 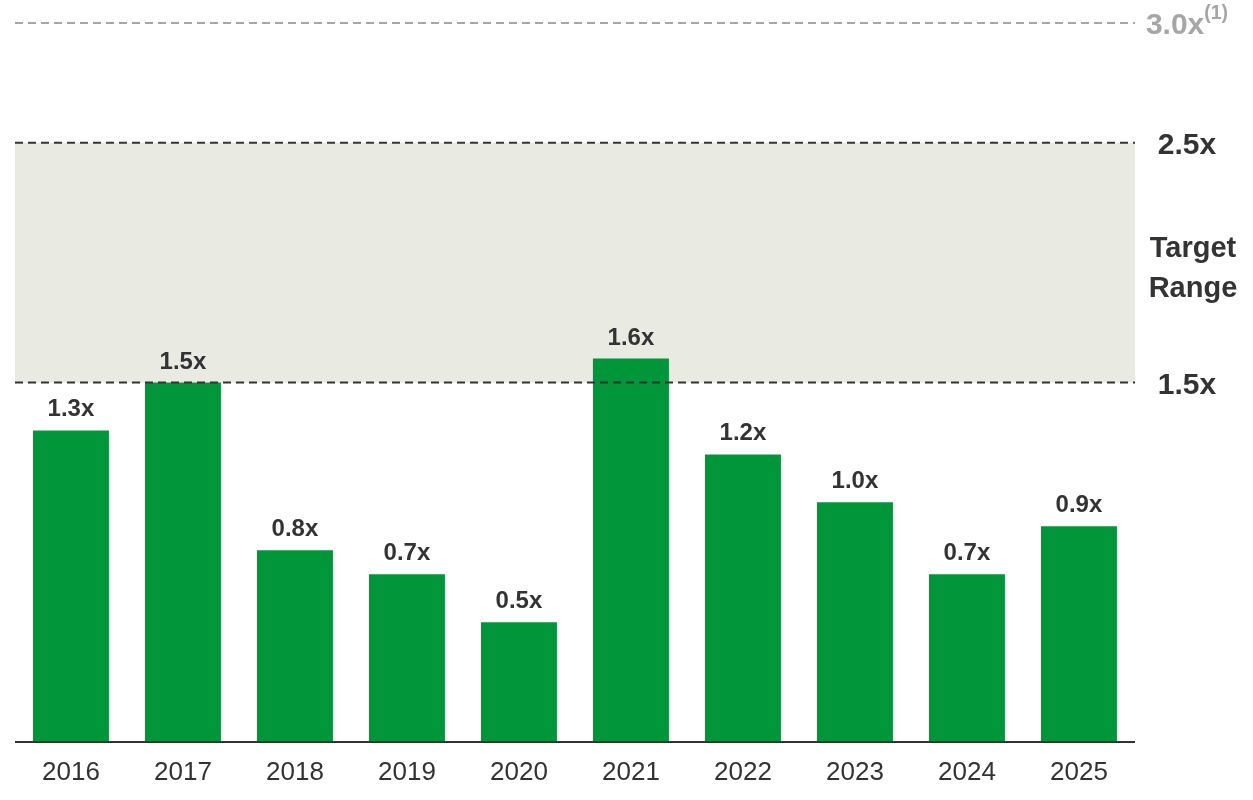 What do you see at coordinates (407, 771) in the screenshot?
I see `x-tick-label: 2019` at bounding box center [407, 771].